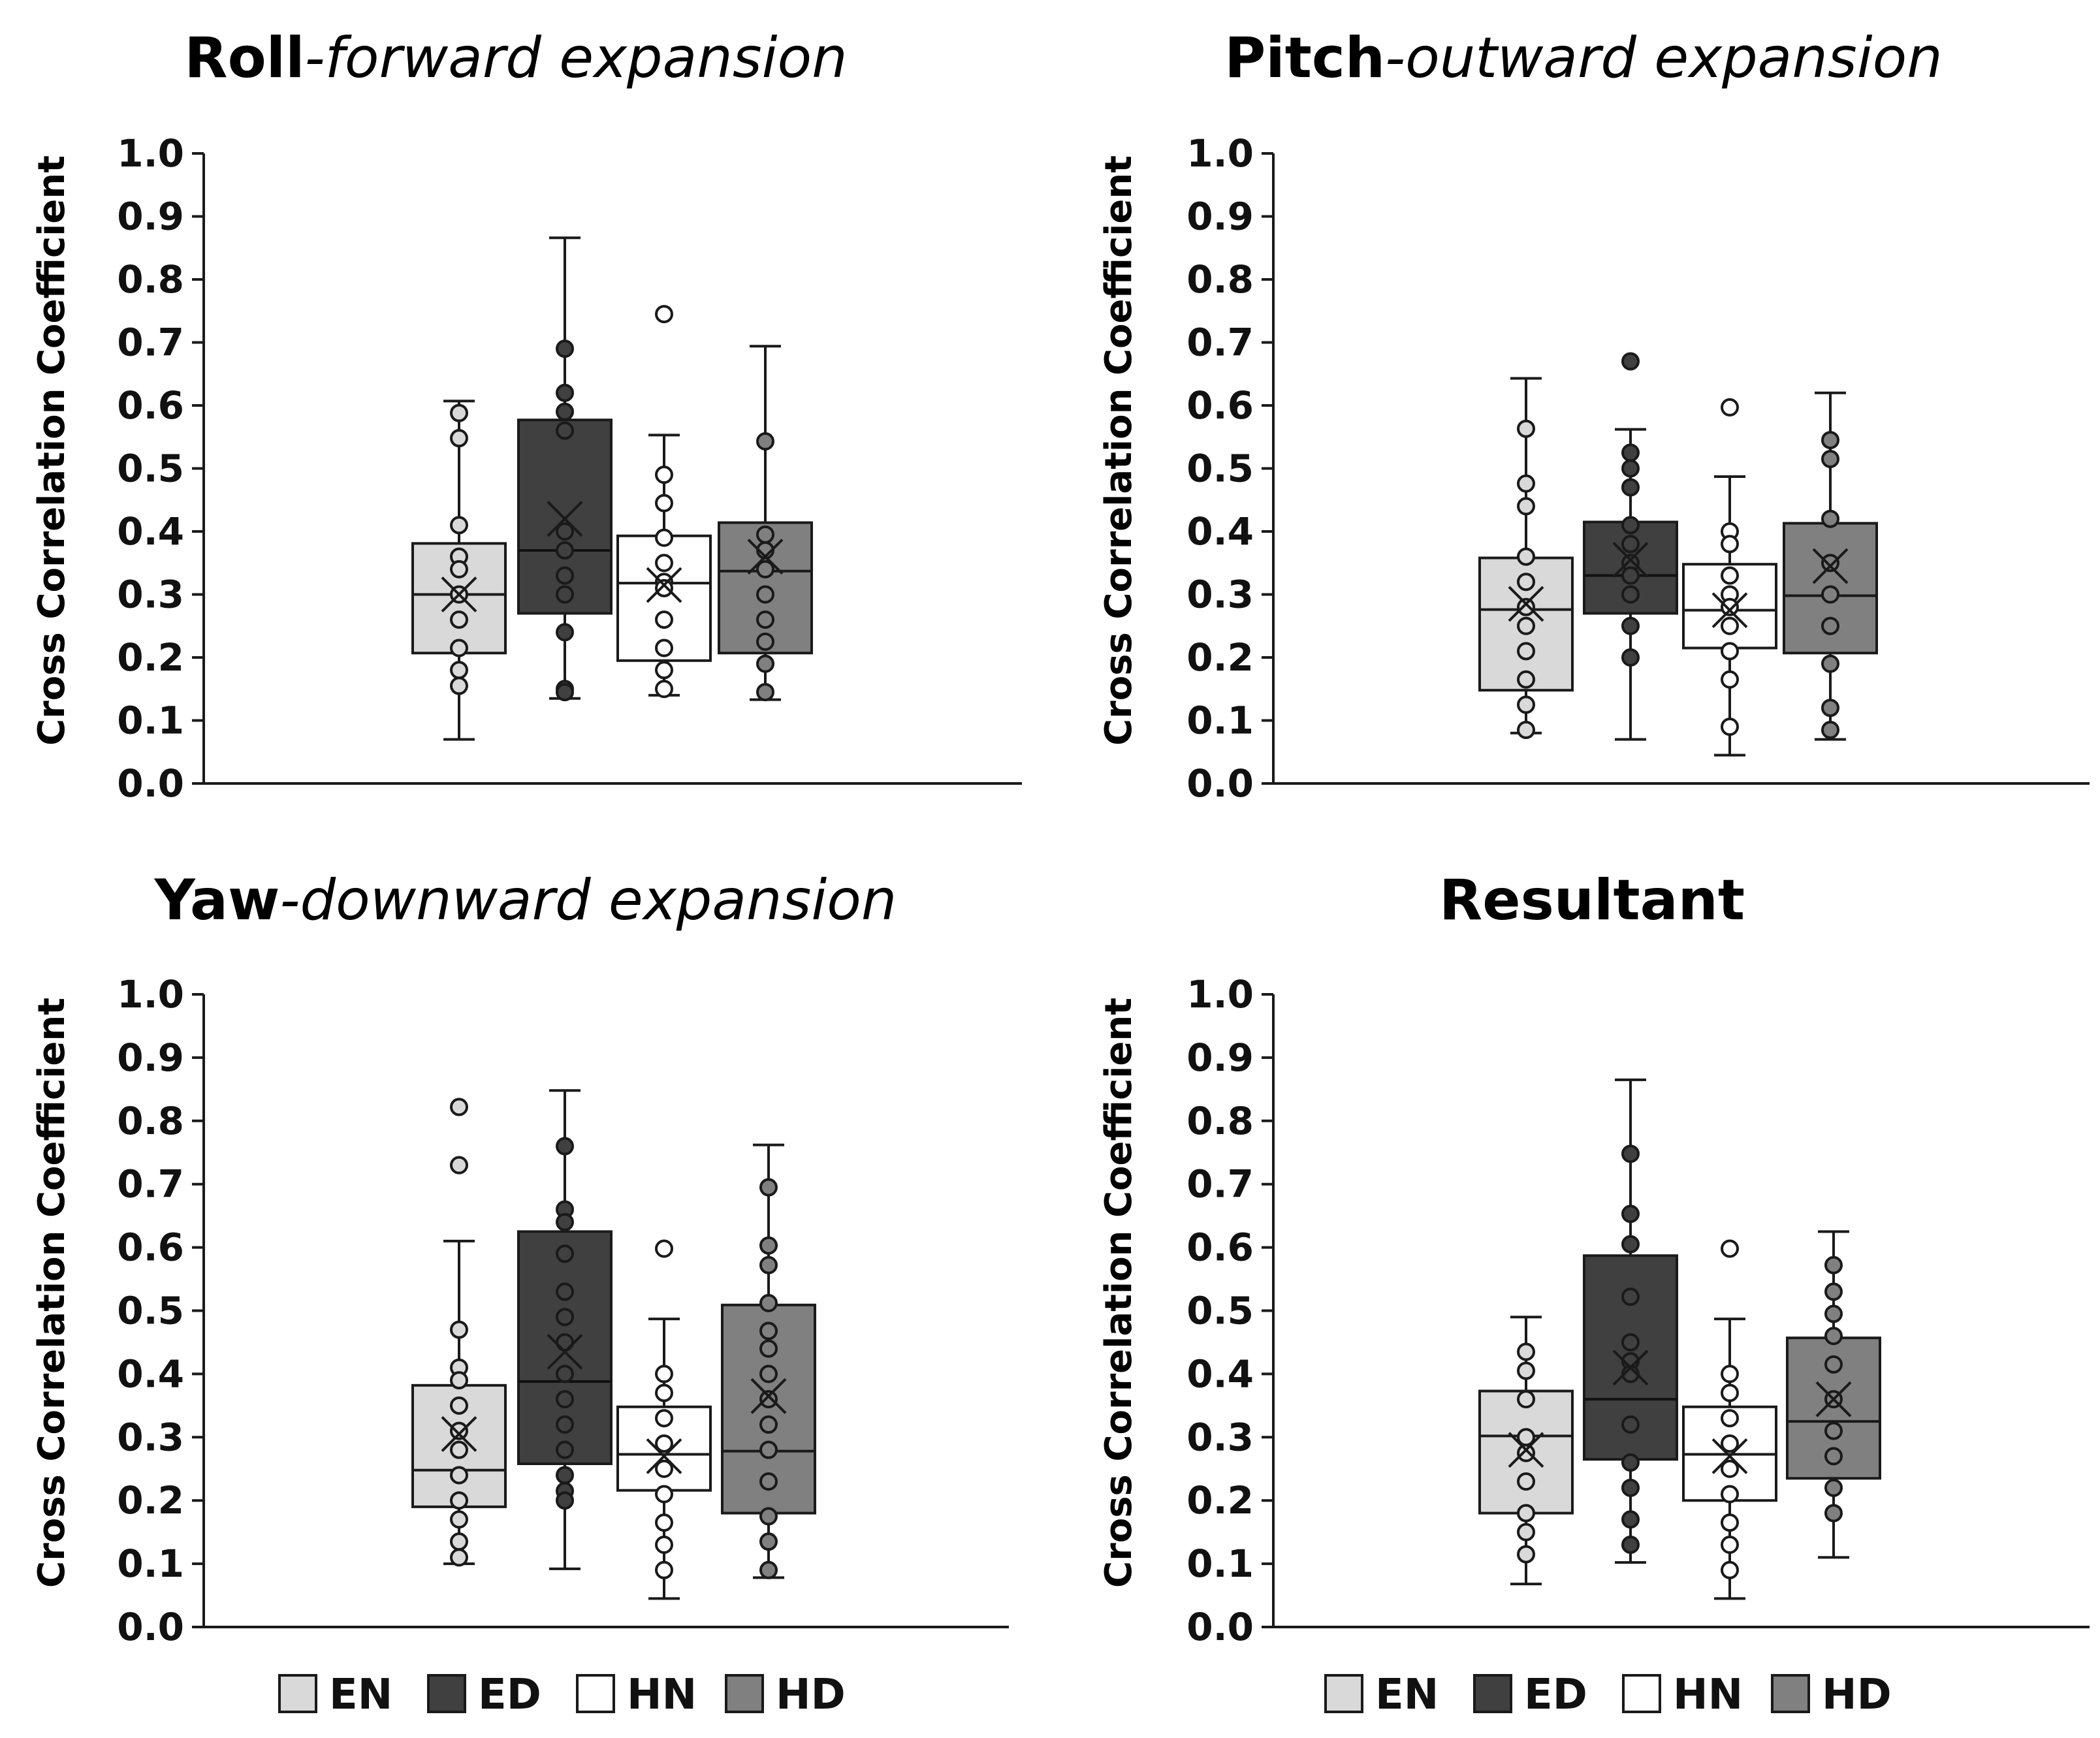  Describe the element at coordinates (150, 1311) in the screenshot. I see `y-tick-label: 0.5` at that location.